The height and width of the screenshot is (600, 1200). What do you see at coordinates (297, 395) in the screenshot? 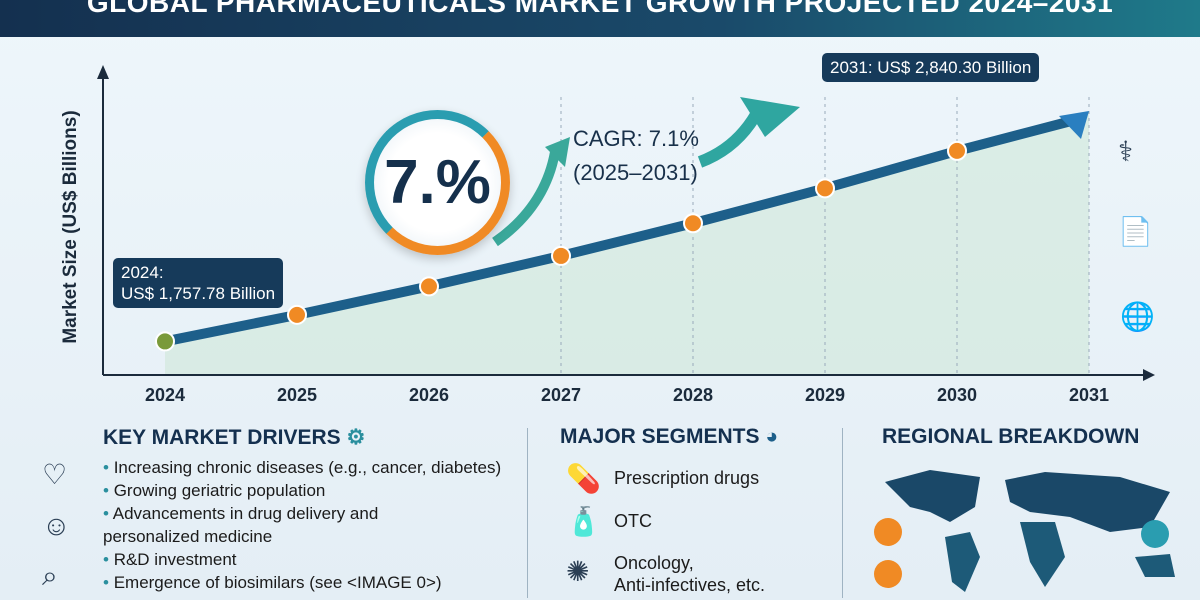
I see `x-tick-label: 2025` at bounding box center [297, 395].